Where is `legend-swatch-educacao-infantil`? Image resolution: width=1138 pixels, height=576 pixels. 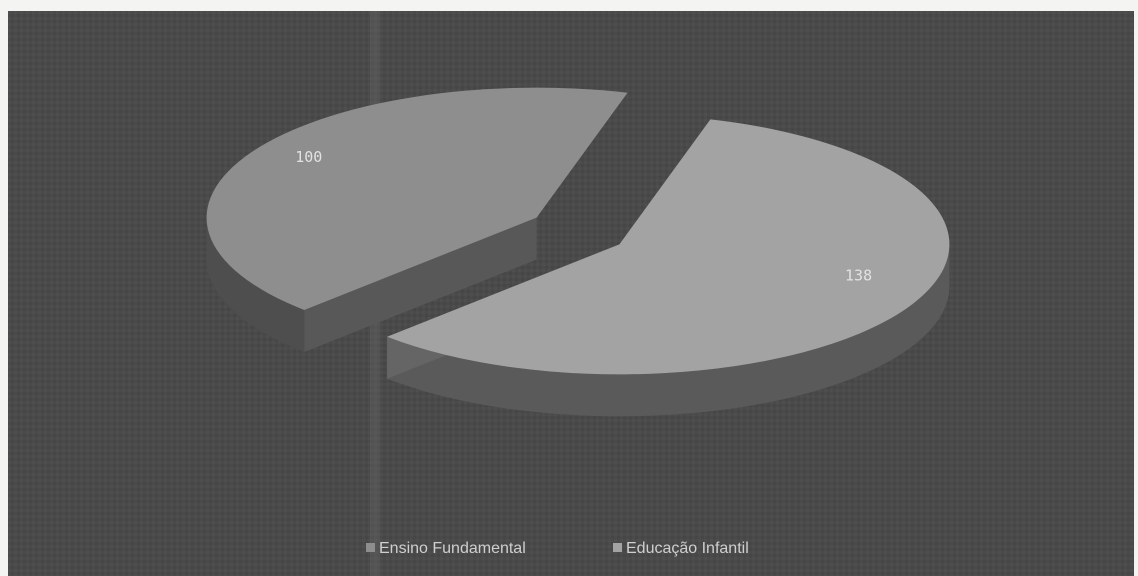
legend-swatch-educacao-infantil is located at coordinates (617, 547).